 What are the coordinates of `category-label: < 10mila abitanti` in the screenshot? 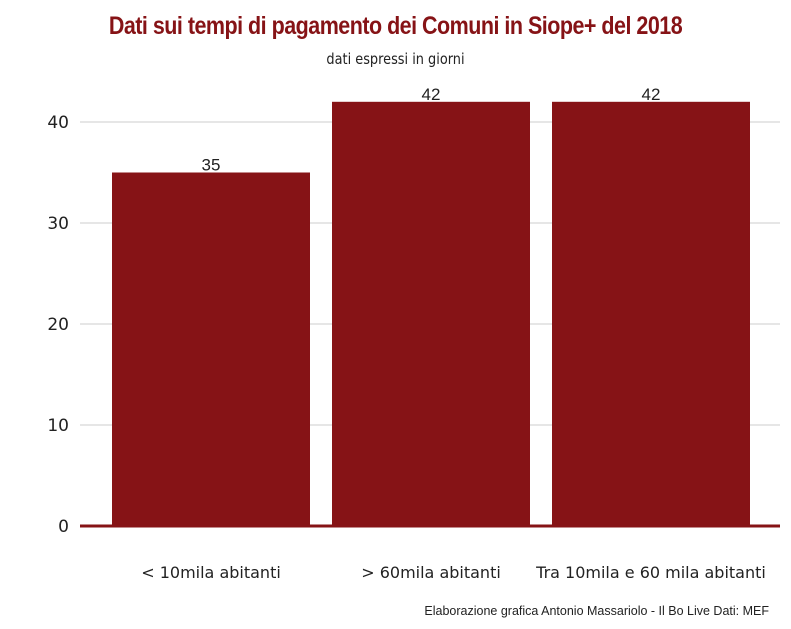 It's located at (211, 572).